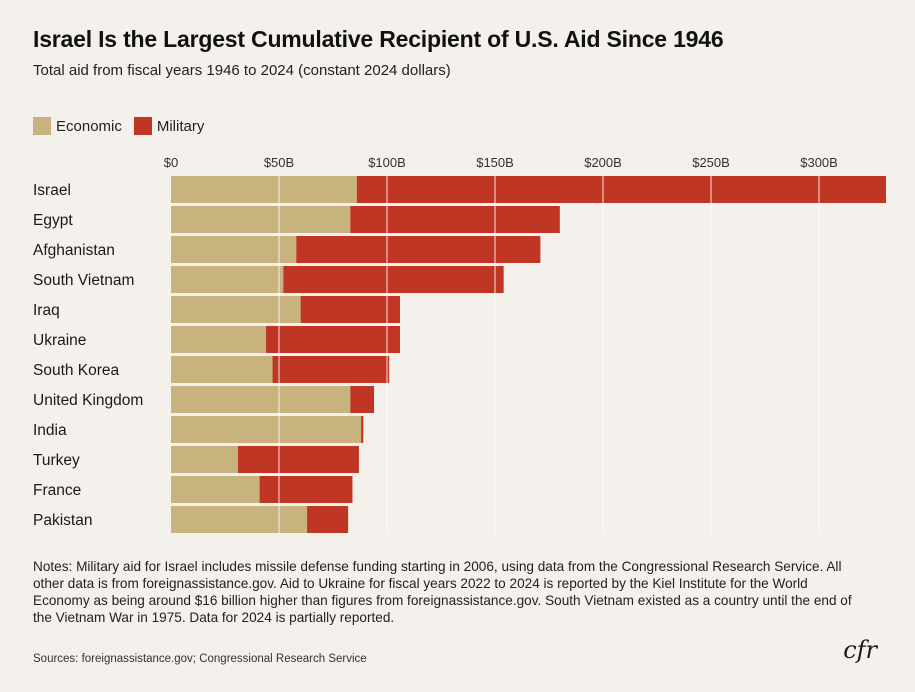  I want to click on category-label: Pakistan, so click(62, 520).